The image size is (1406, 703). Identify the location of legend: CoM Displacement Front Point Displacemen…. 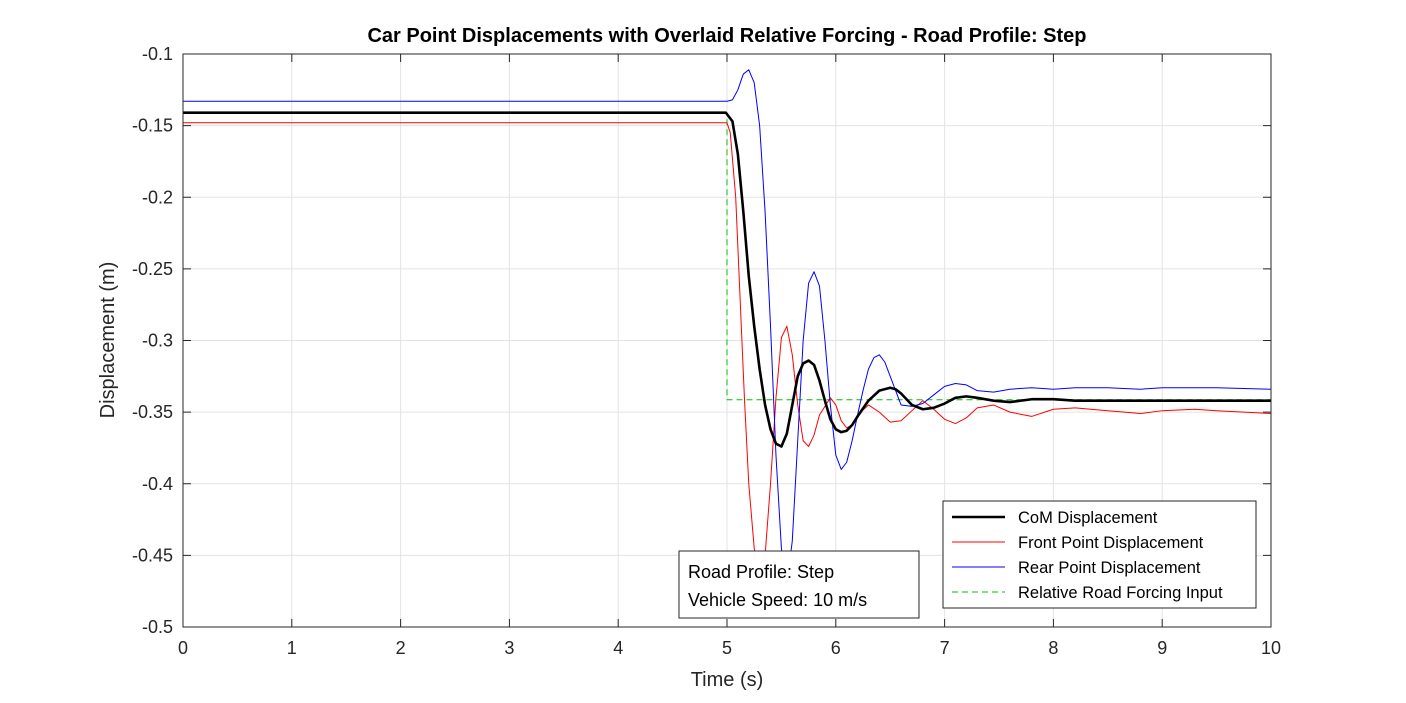
(1099, 554).